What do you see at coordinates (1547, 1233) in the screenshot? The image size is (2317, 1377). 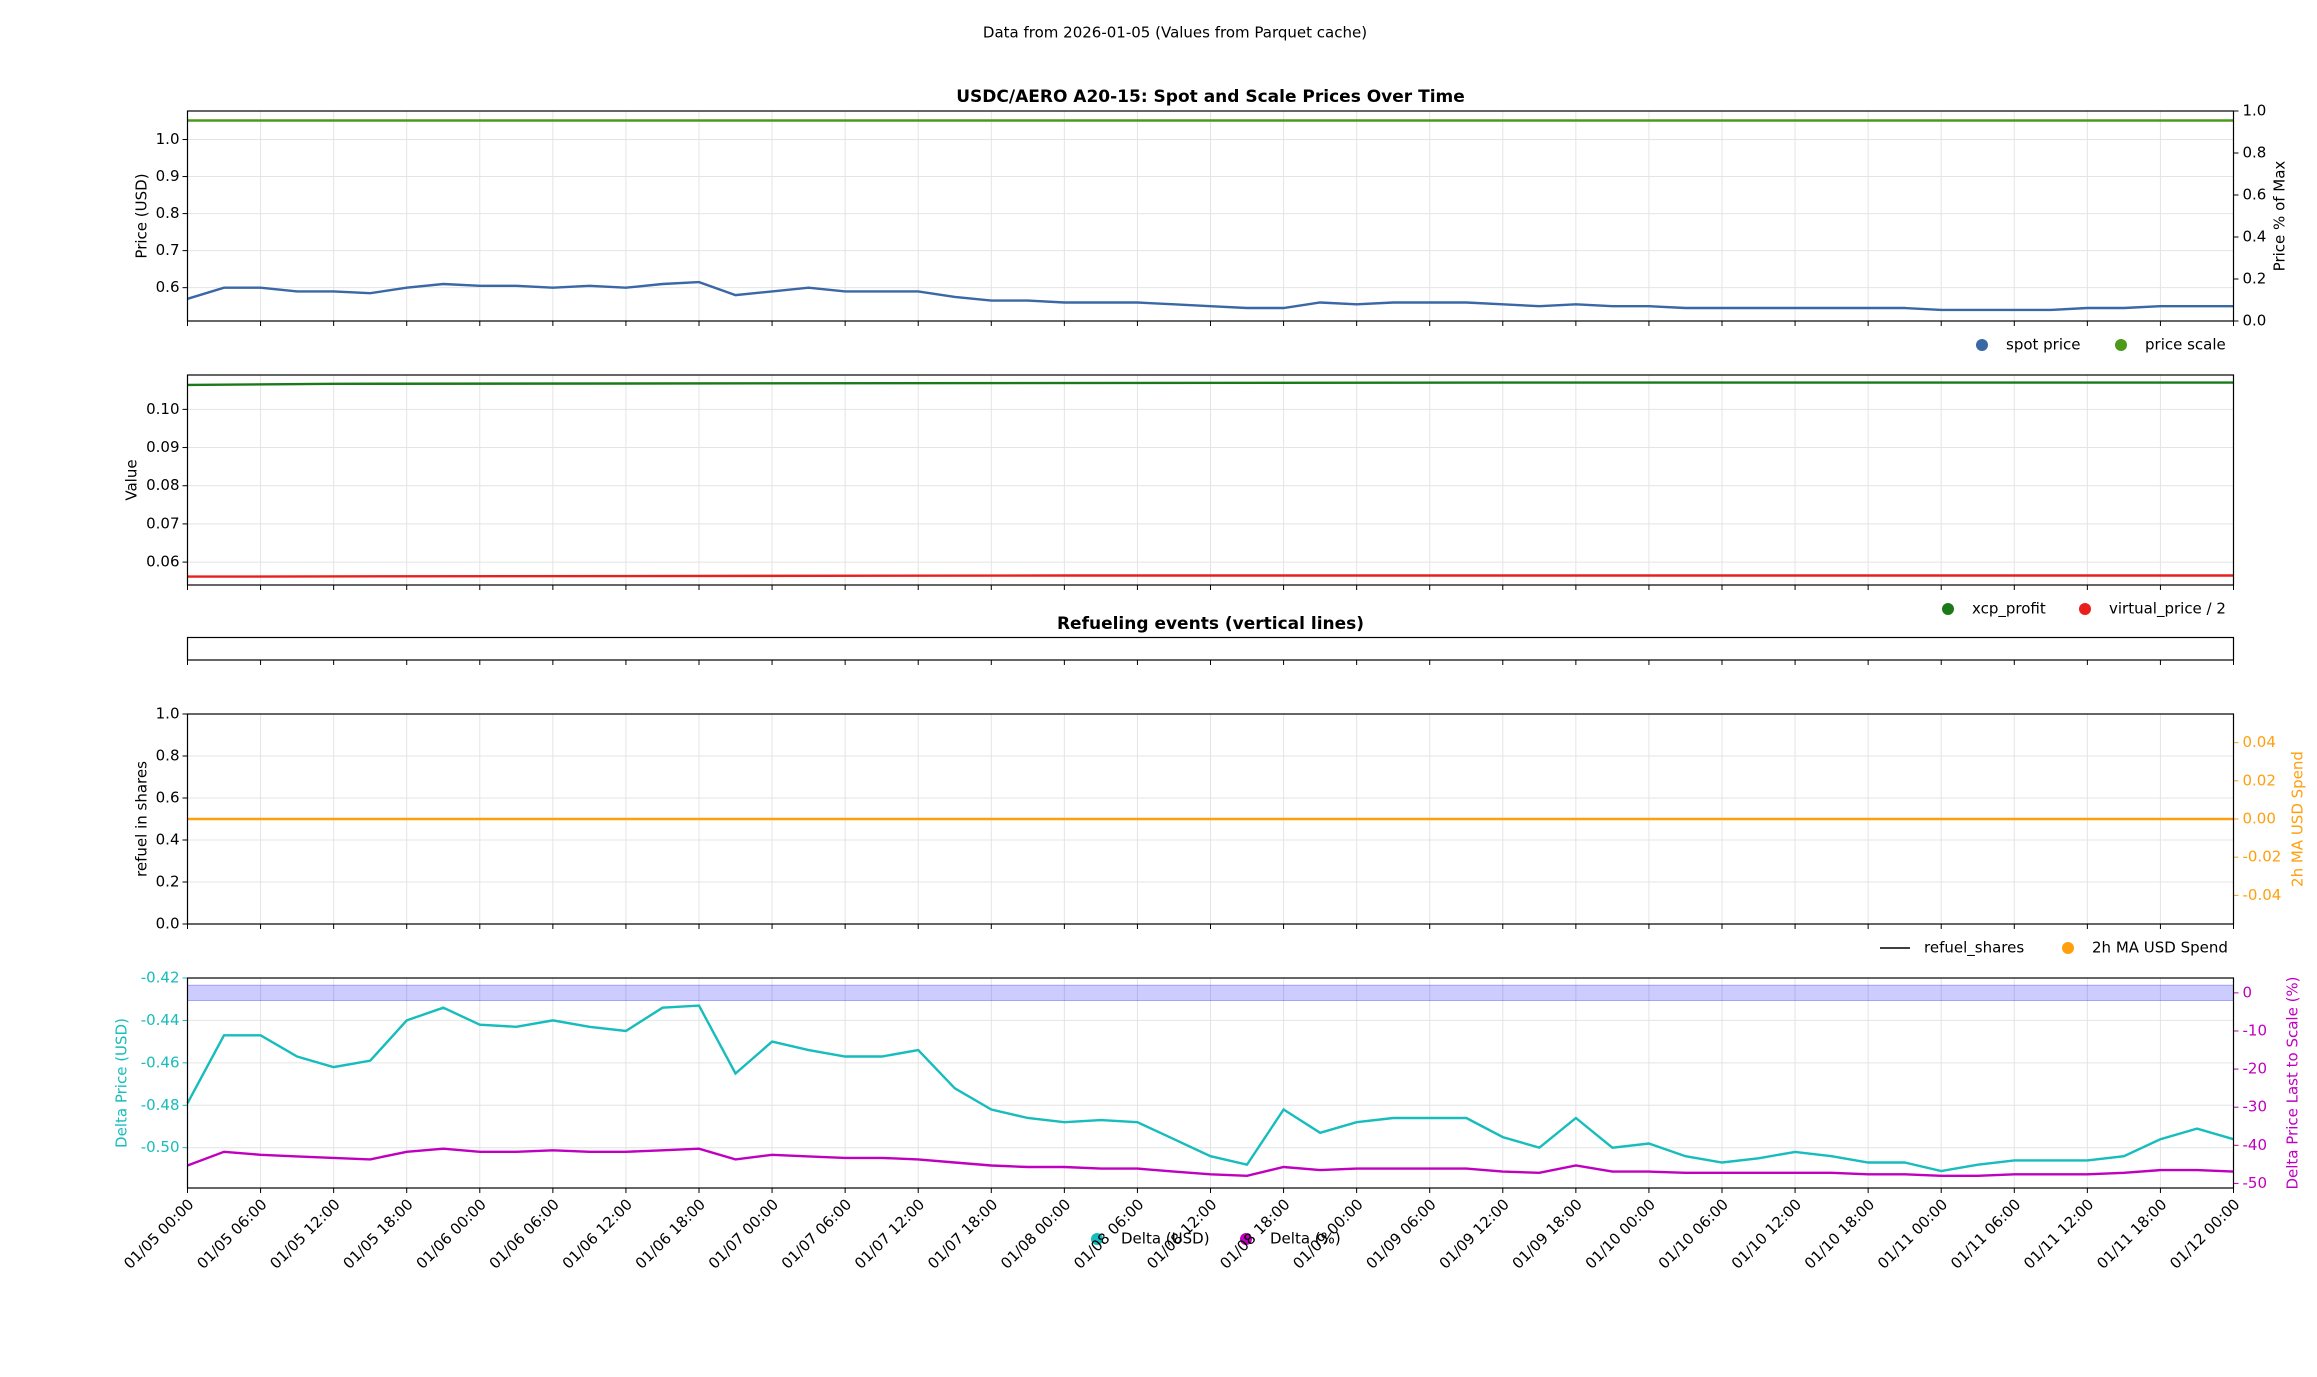 I see `x-tick-label: 01/09 18:00` at bounding box center [1547, 1233].